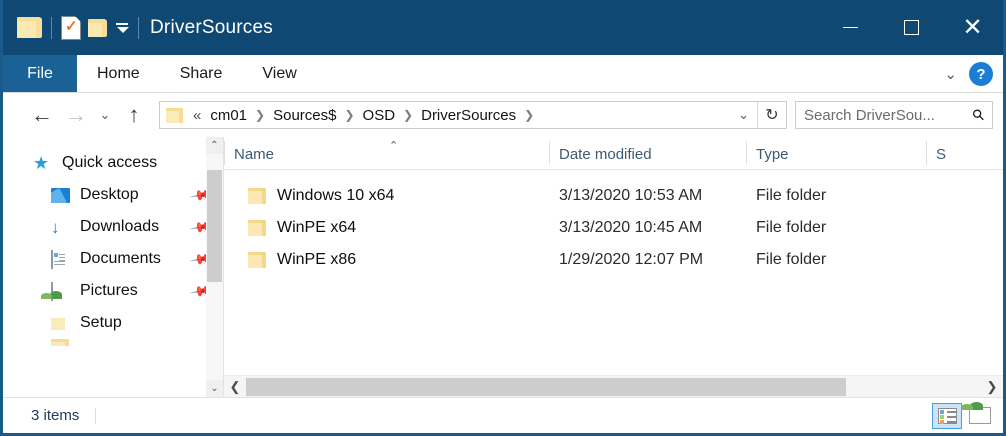 The width and height of the screenshot is (1006, 436). Describe the element at coordinates (41, 162) in the screenshot. I see `star-icon: ★` at that location.